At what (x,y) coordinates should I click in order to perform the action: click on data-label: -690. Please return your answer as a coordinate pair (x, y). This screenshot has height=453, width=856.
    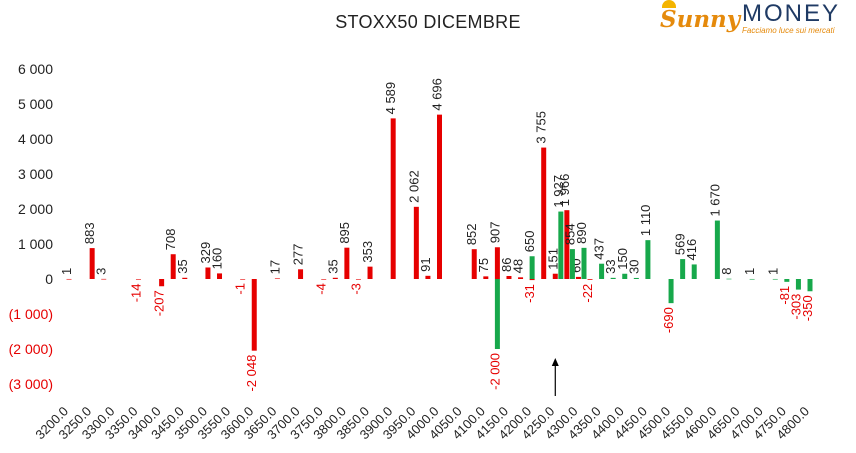
    Looking at the image, I should click on (668, 320).